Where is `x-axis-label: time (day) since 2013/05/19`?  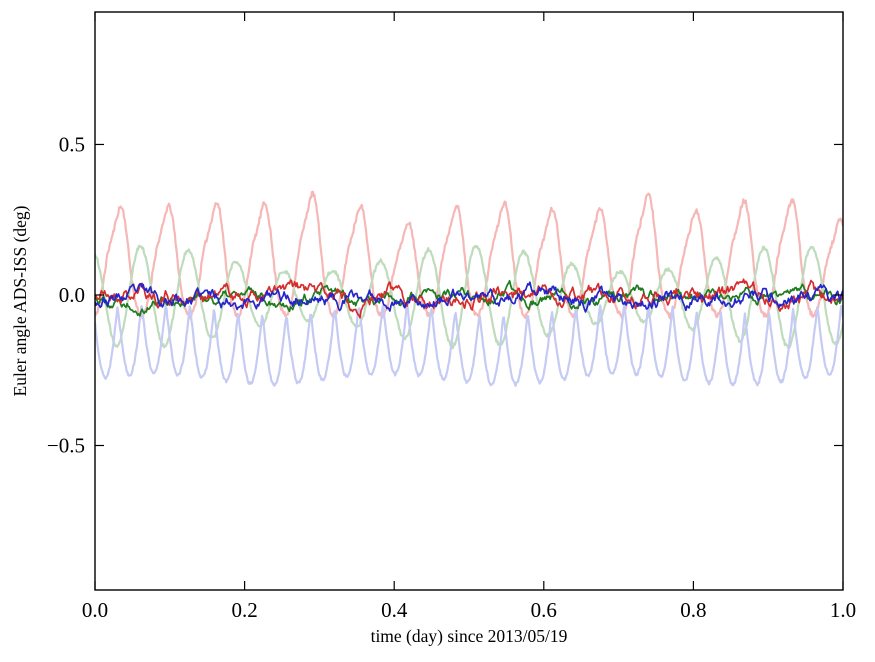 x-axis-label: time (day) since 2013/05/19 is located at coordinates (469, 636).